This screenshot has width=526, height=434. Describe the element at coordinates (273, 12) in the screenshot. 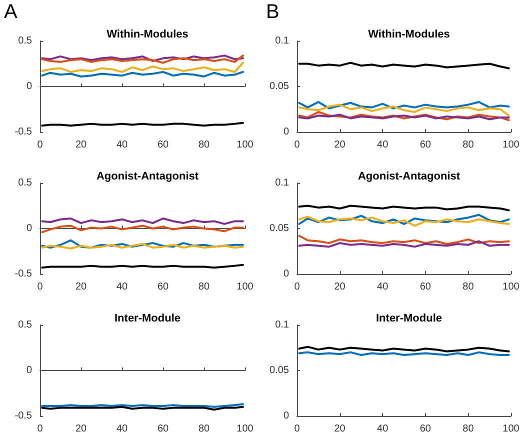

I see `text: B` at that location.